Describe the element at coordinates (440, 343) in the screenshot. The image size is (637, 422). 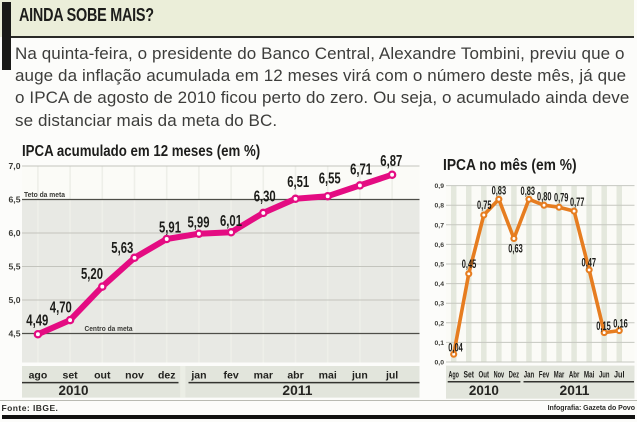
I see `svg-text: 0,1` at that location.